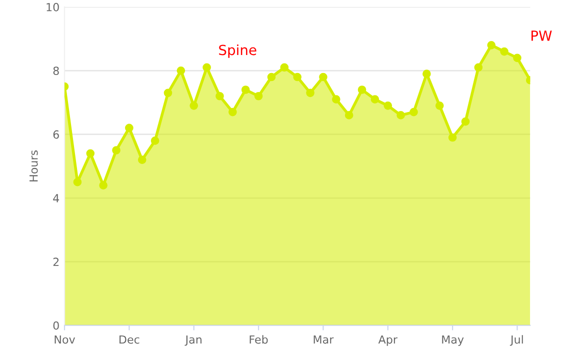  What do you see at coordinates (516, 340) in the screenshot?
I see `x-tick-label: Jul` at bounding box center [516, 340].